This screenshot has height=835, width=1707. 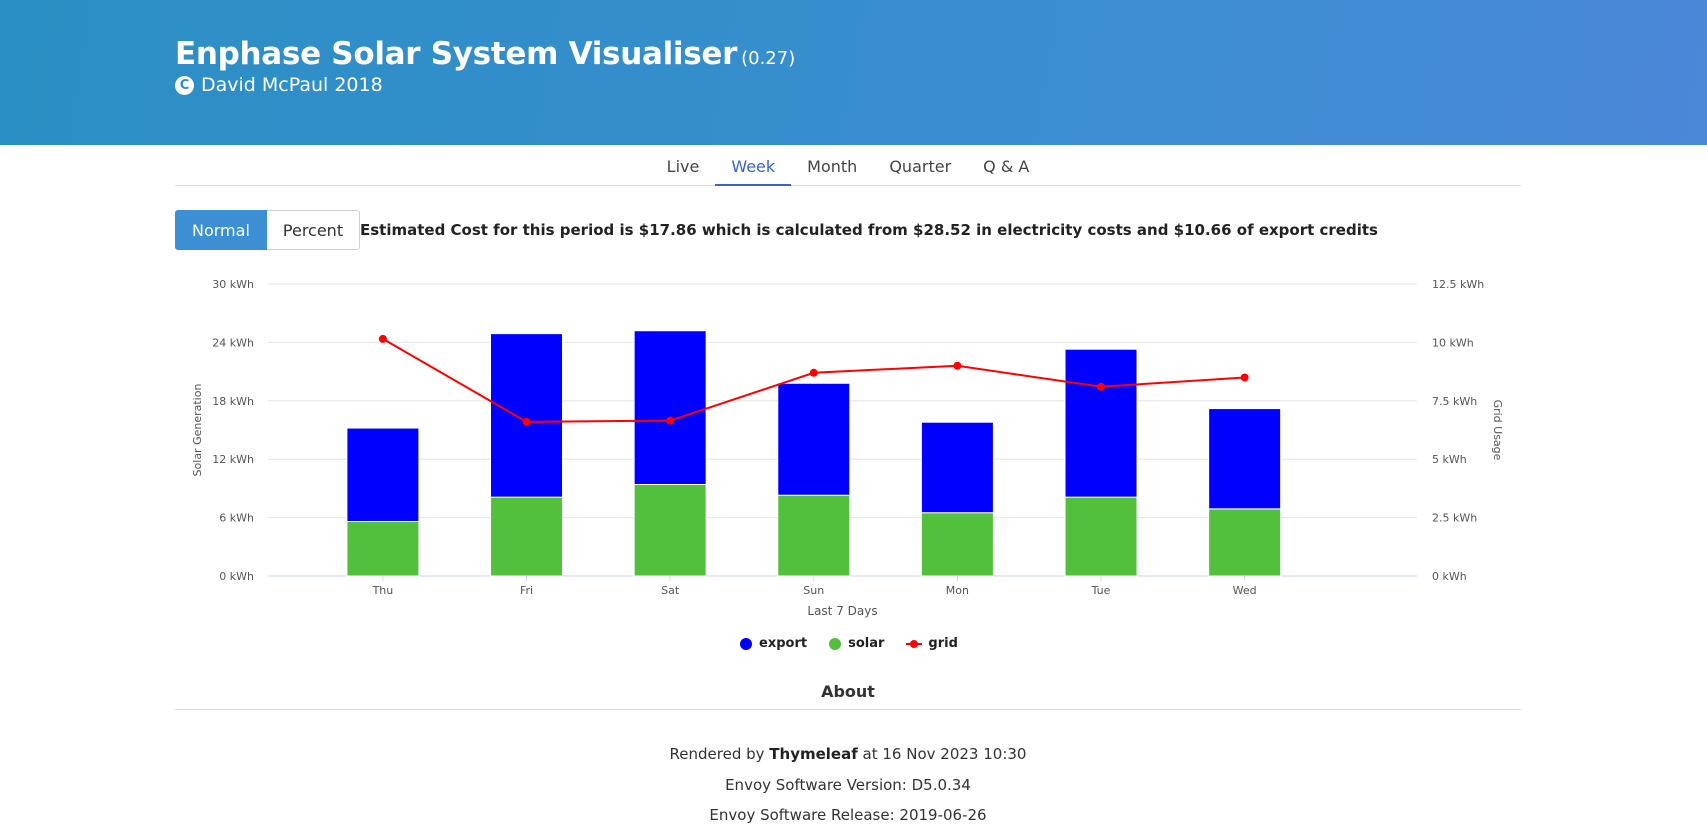 What do you see at coordinates (1006, 166) in the screenshot?
I see `tab-qa: Q & A` at bounding box center [1006, 166].